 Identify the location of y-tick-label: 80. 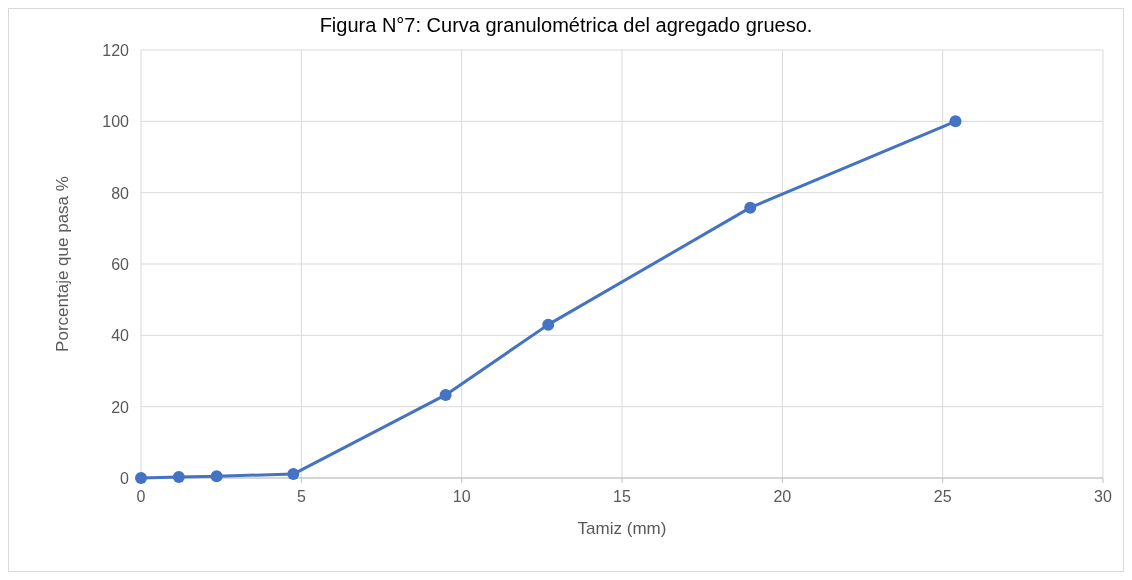
(120, 193).